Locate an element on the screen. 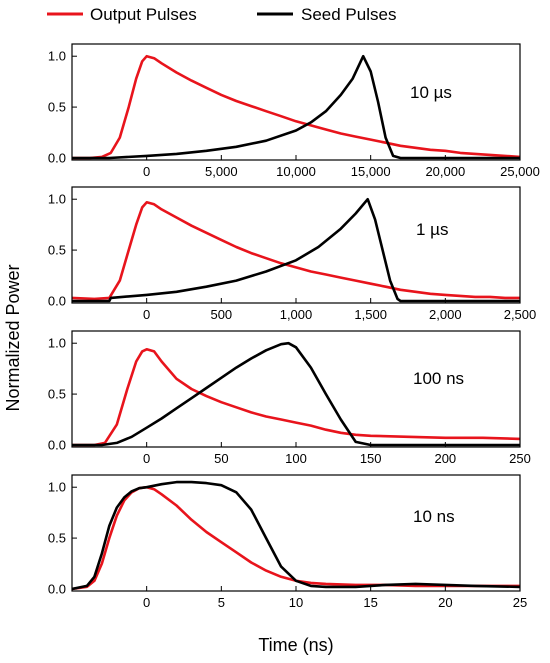 The height and width of the screenshot is (663, 550). panel-1-x-tick-label: 0 is located at coordinates (146, 171).